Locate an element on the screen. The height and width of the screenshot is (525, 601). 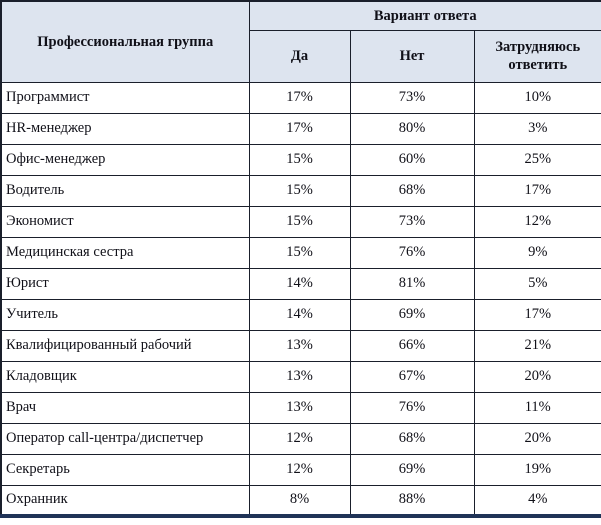
no-value: 80% is located at coordinates (412, 128).